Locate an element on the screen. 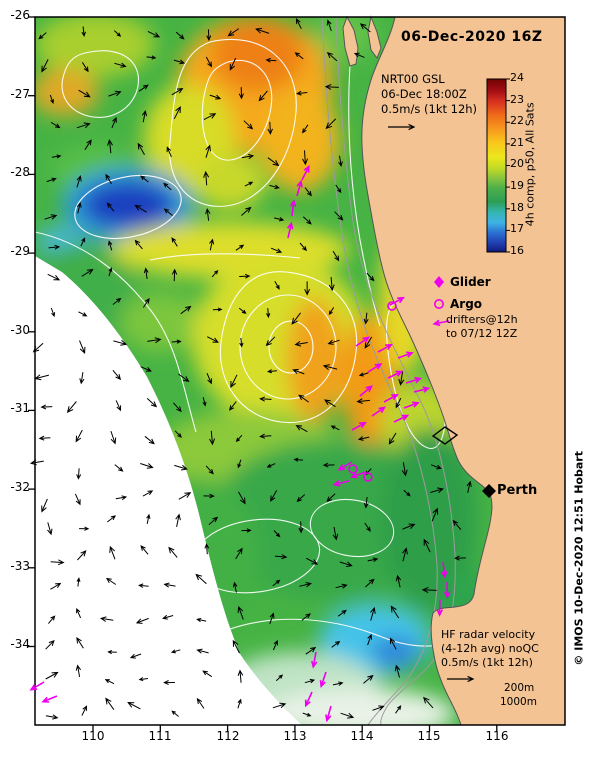  y-tick-label: -32 is located at coordinates (20, 487).